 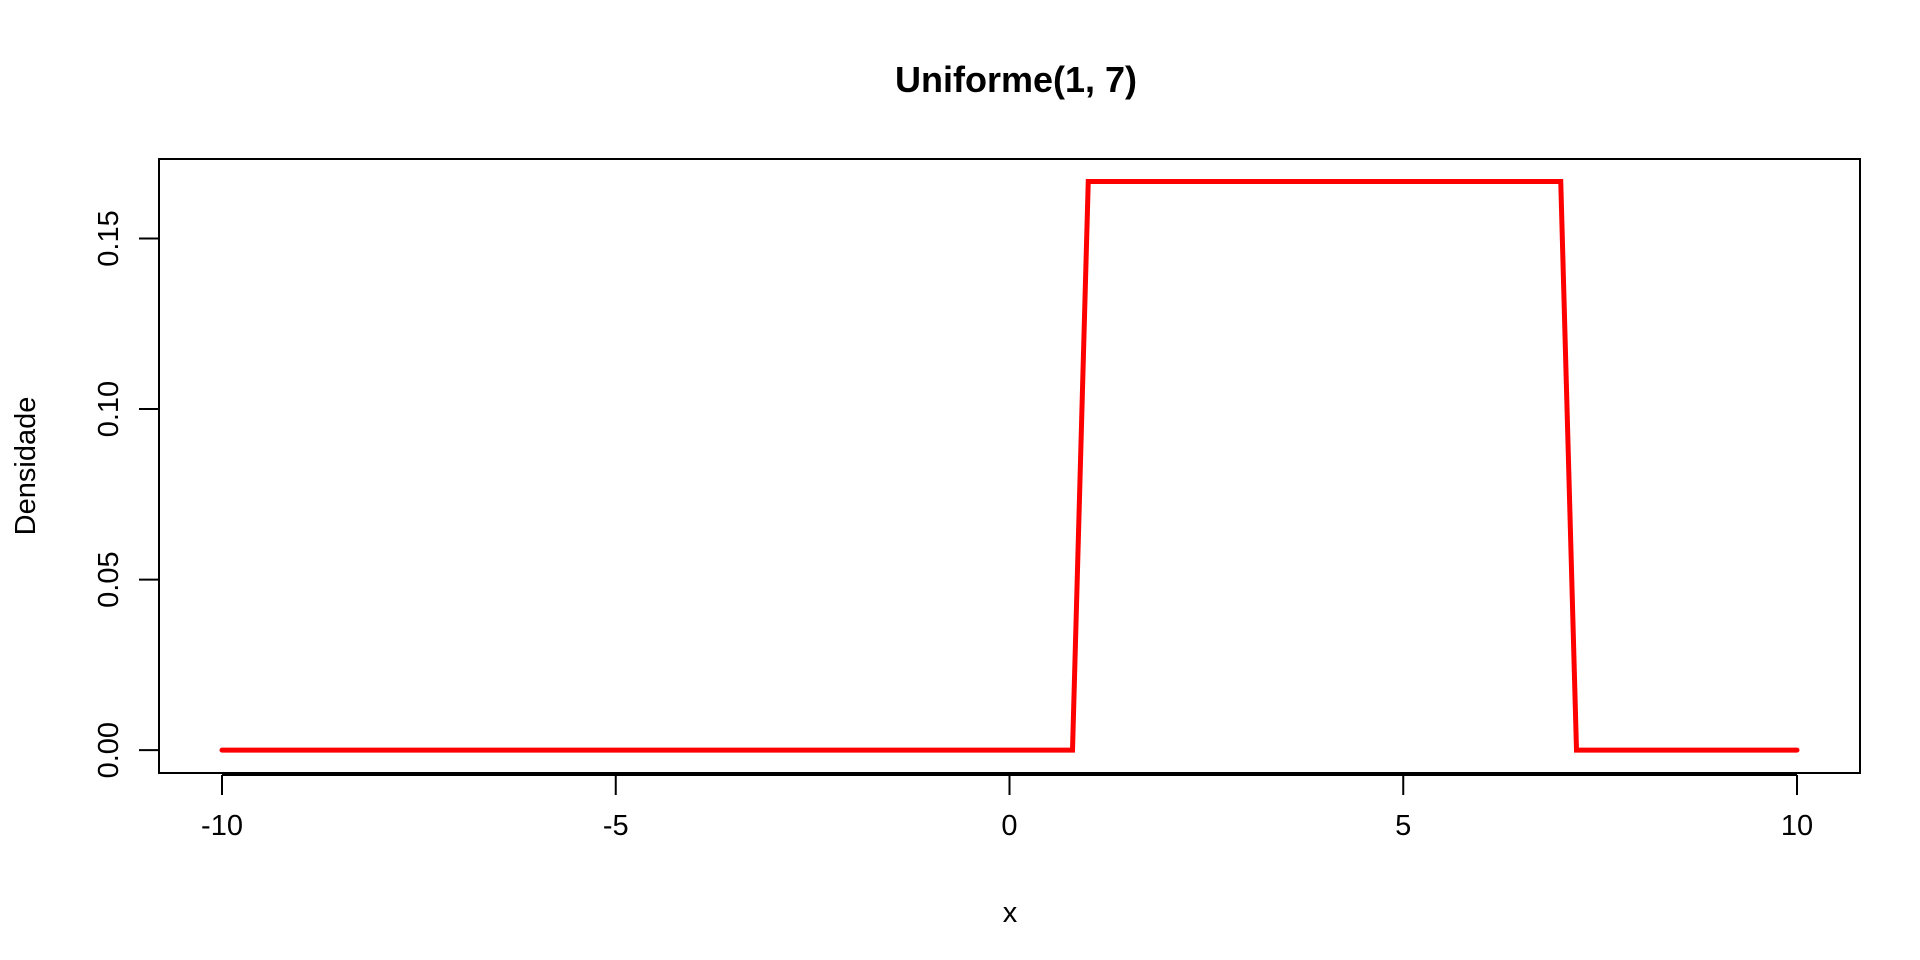 What do you see at coordinates (1007, 808) in the screenshot?
I see `x-axis: -10 -5 0 5 10` at bounding box center [1007, 808].